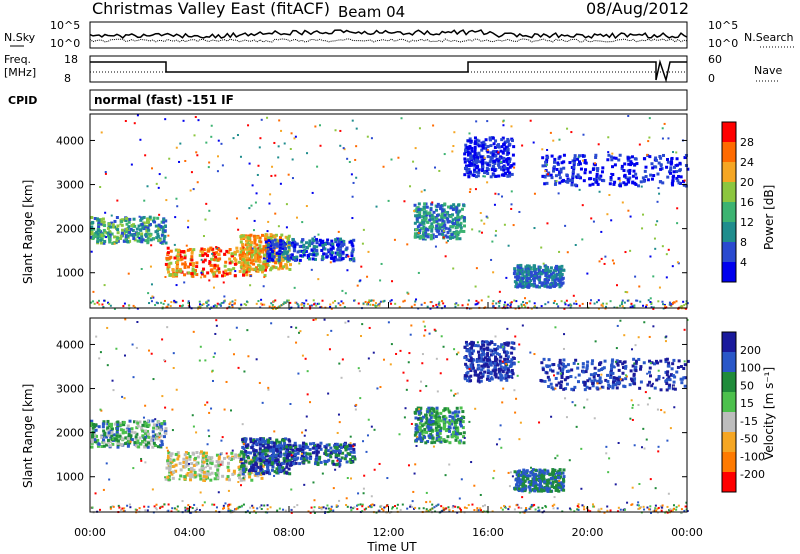  Describe the element at coordinates (17, 59) in the screenshot. I see `freq-label-1: Freq.` at that location.